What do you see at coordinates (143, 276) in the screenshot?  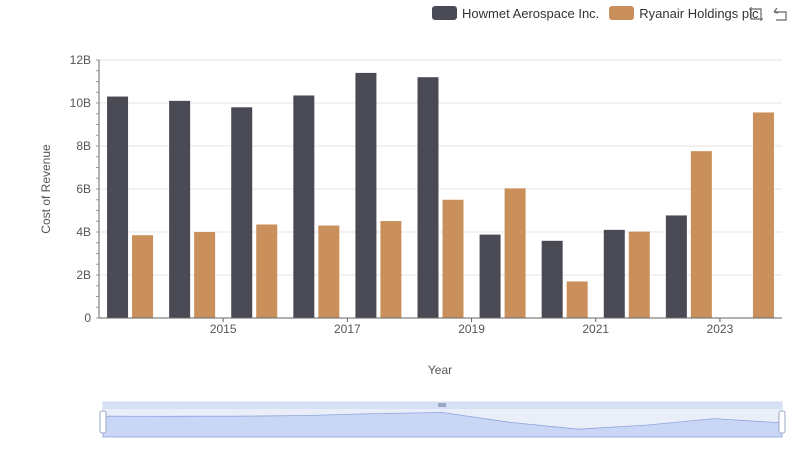 I see `bar-ryanair-2014` at bounding box center [143, 276].